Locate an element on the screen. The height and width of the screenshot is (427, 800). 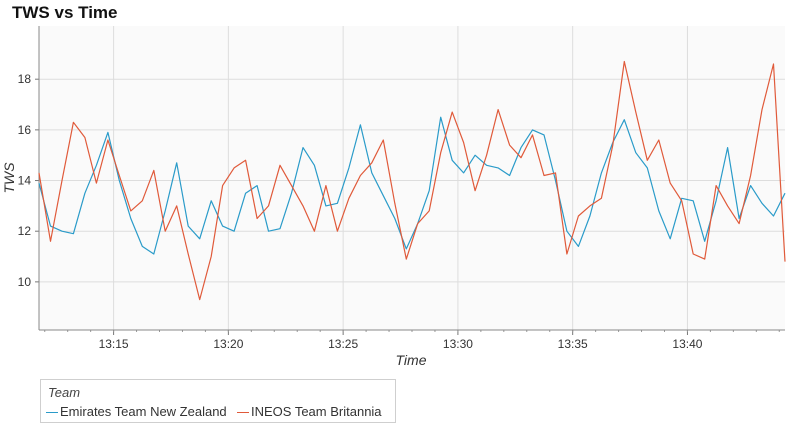
y-tick-label: 18 is located at coordinates (25, 79).